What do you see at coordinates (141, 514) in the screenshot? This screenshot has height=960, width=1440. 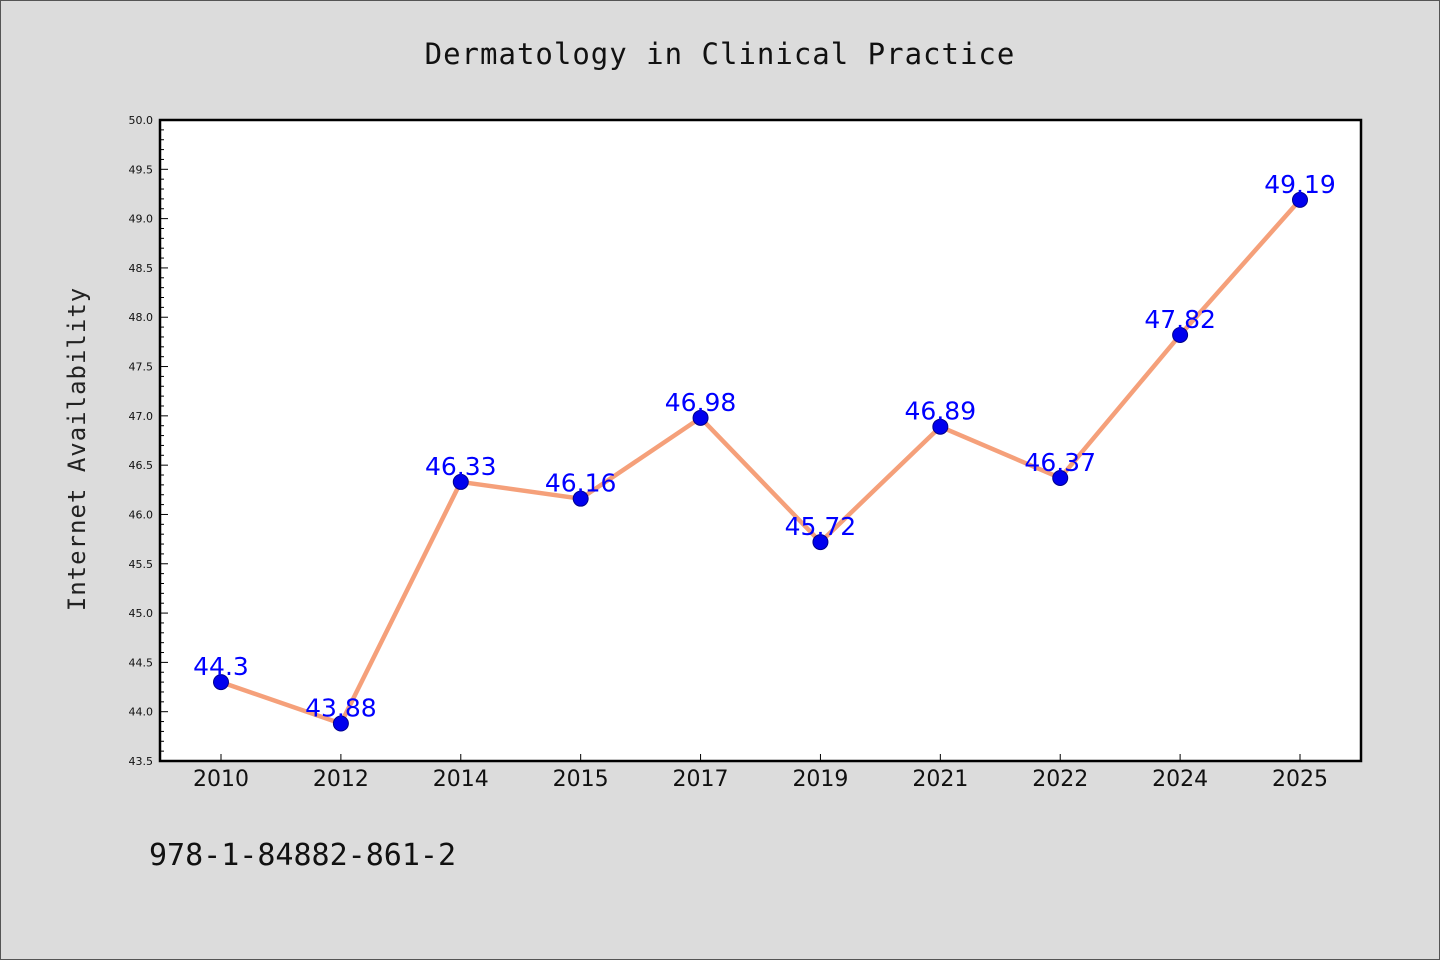 I see `y-tick-label: 46.0` at bounding box center [141, 514].